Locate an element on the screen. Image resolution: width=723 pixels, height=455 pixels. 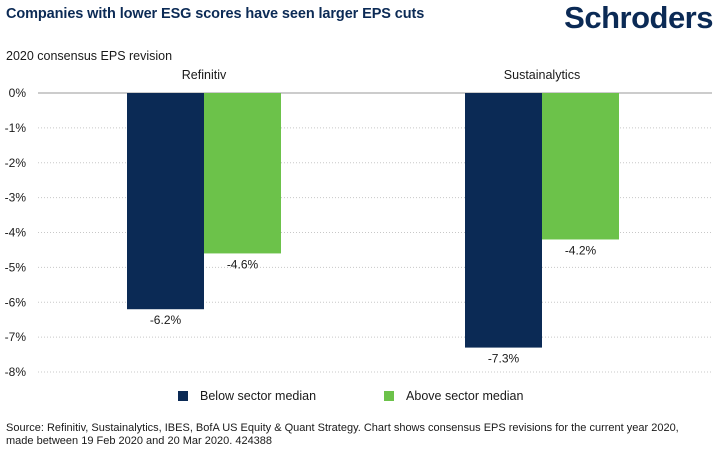
legend-label-below: Below sector median is located at coordinates (258, 396).